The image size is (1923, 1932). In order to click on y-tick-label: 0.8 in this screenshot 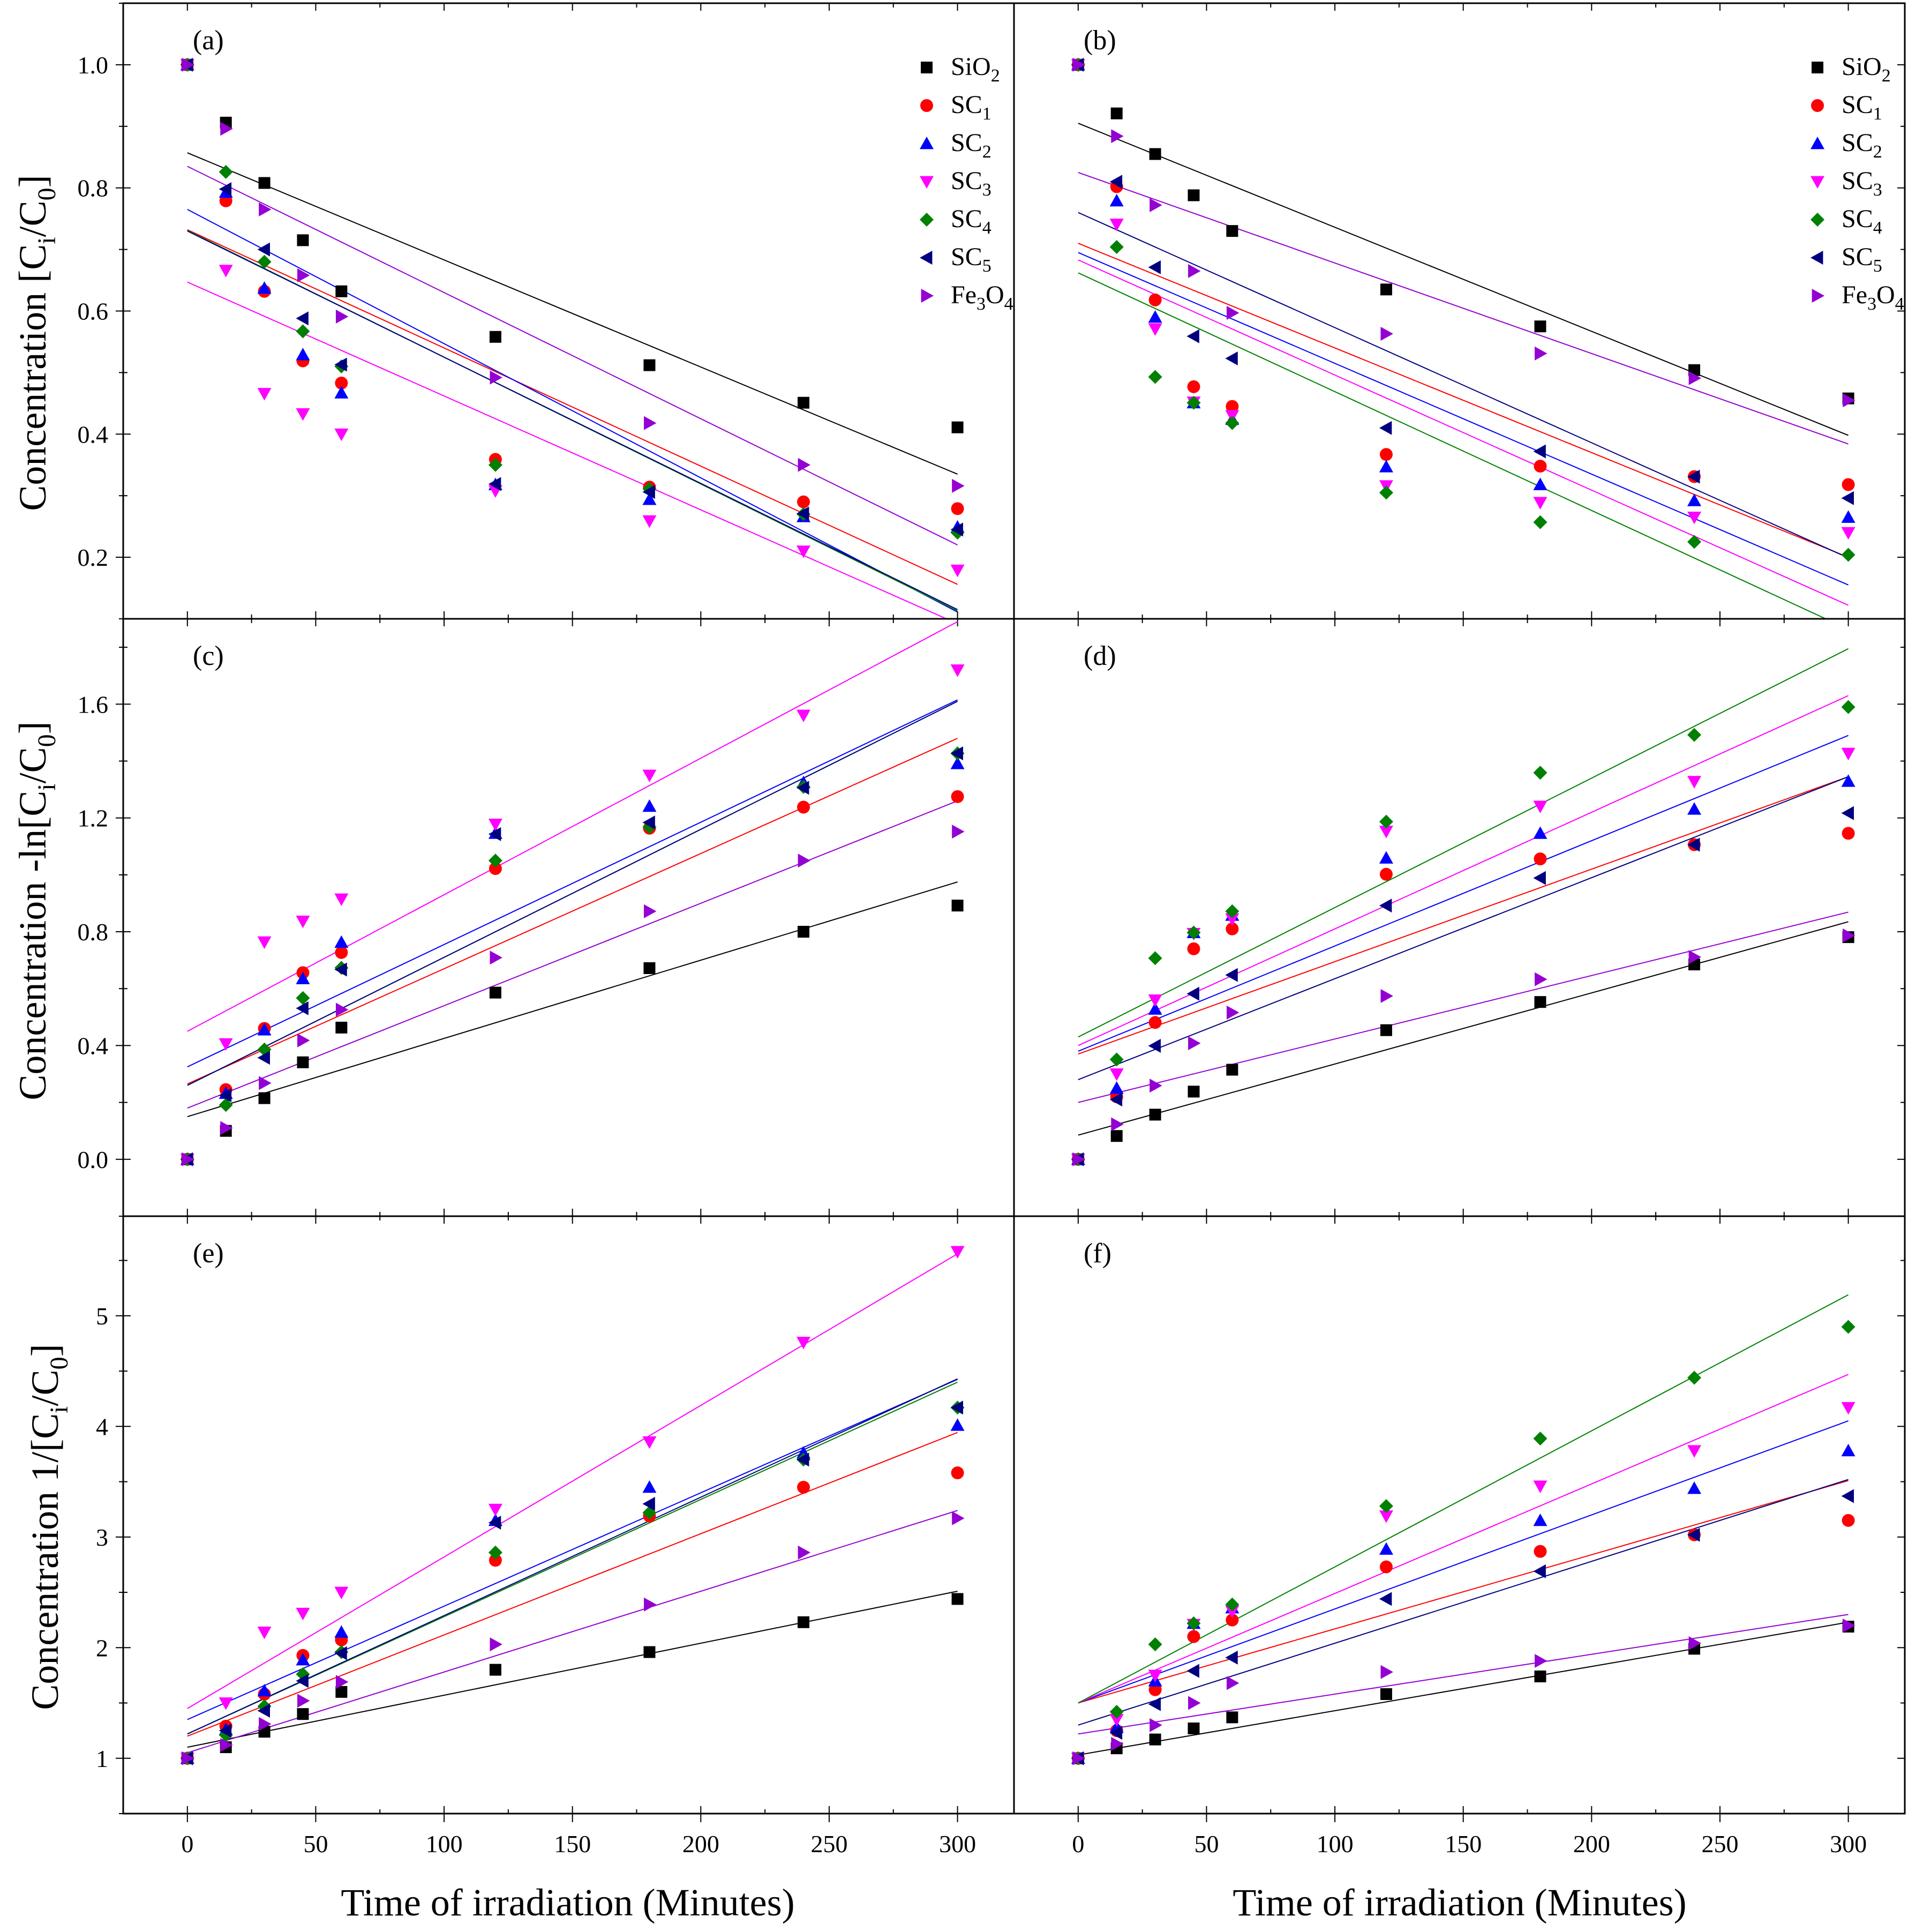, I will do `click(94, 932)`.